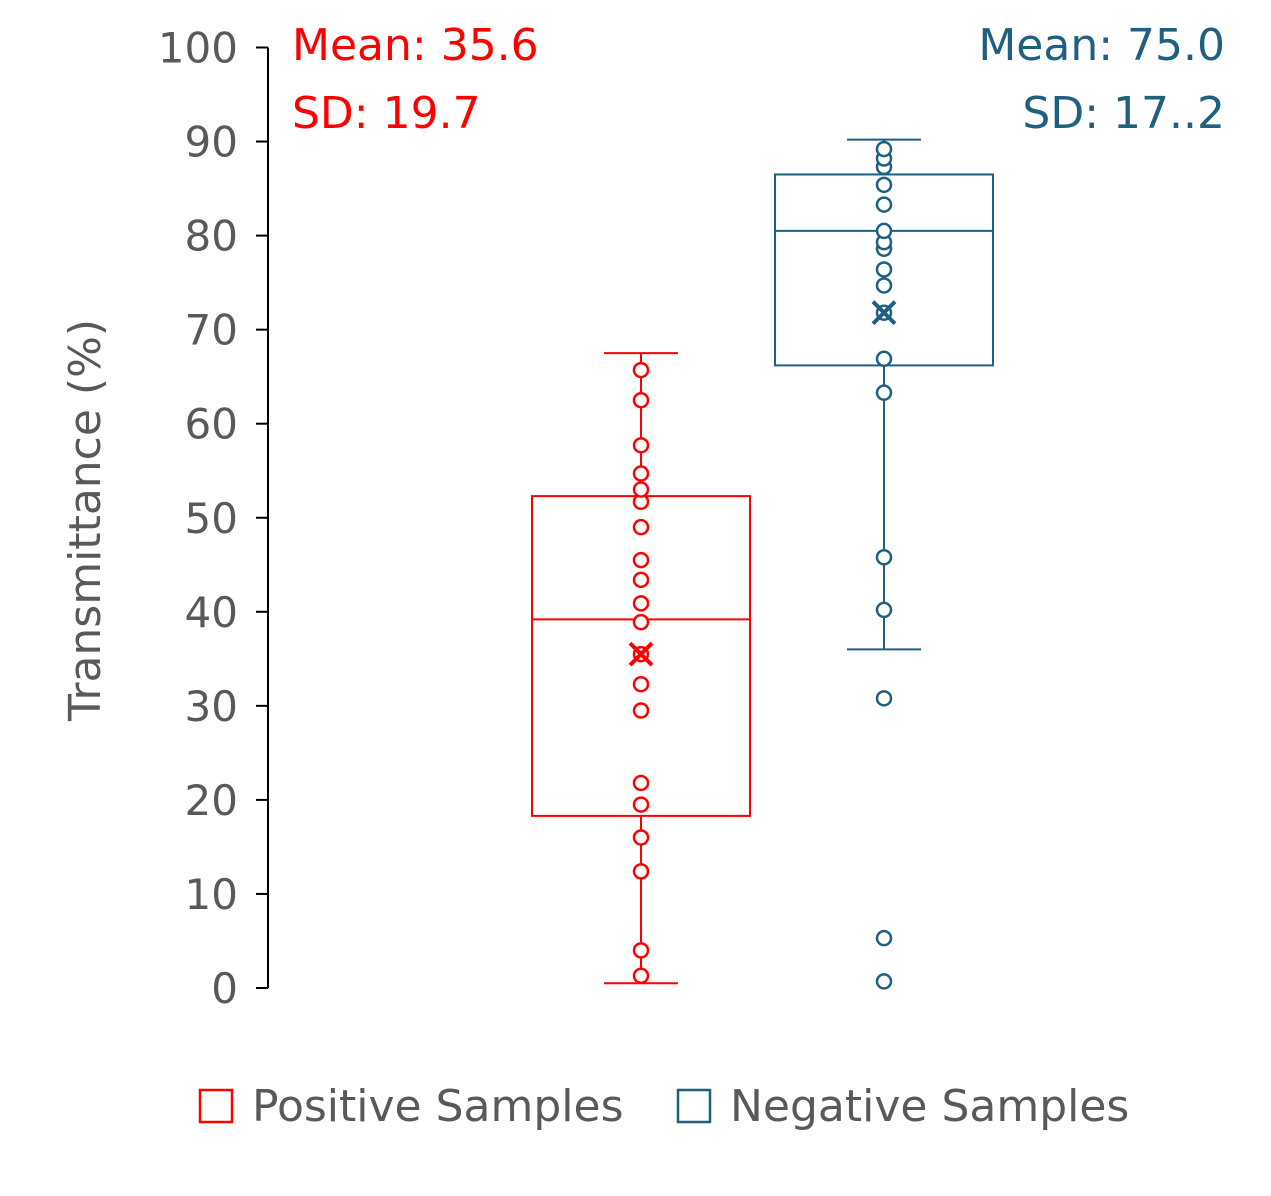  What do you see at coordinates (211, 142) in the screenshot?
I see `y-tick-label: 90` at bounding box center [211, 142].